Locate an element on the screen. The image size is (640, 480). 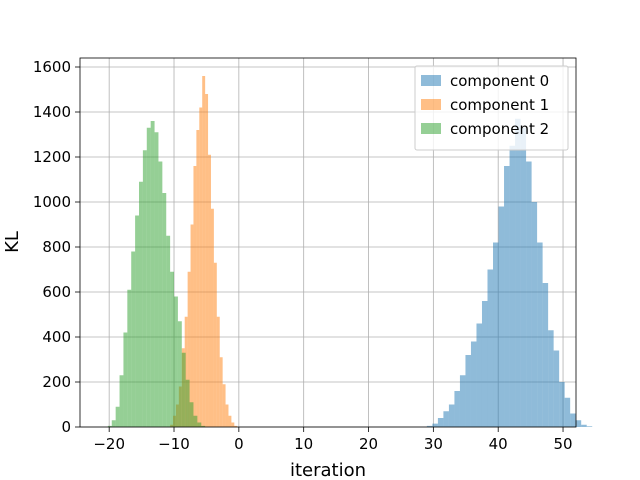
legend-label: component 1 is located at coordinates (499, 105).